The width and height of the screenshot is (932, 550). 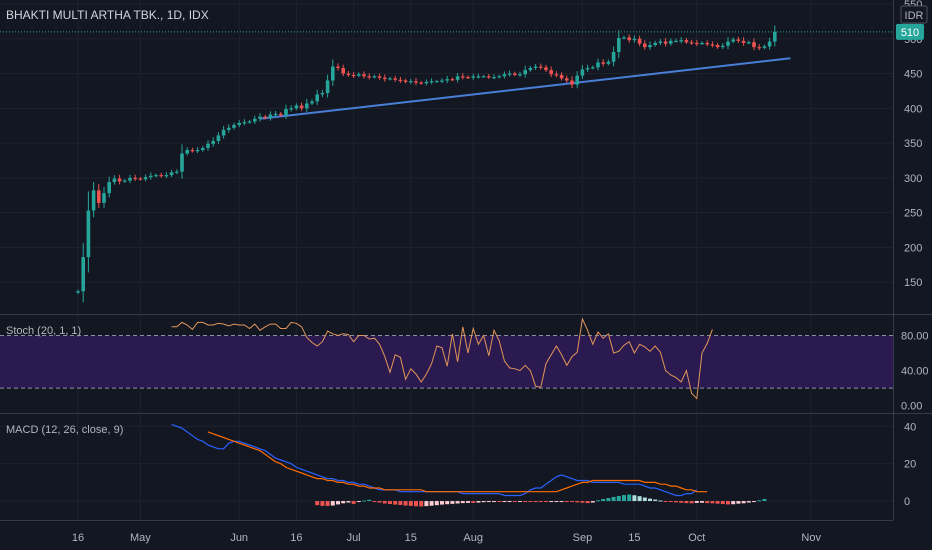 I want to click on last-price-text: 510, so click(x=910, y=33).